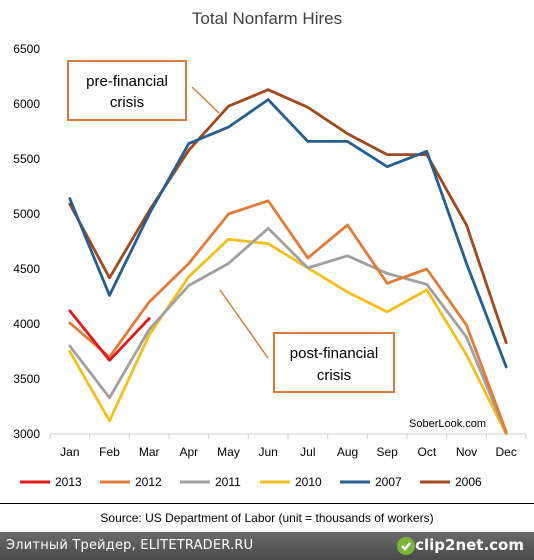 This screenshot has width=534, height=560. I want to click on x-tick-label: Jul, so click(307, 452).